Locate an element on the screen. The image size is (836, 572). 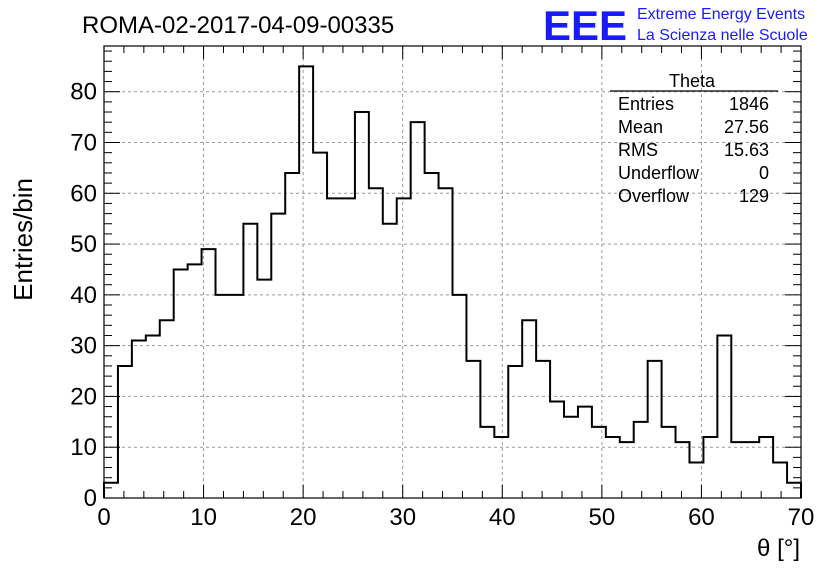
eee-logo-mark: EEE is located at coordinates (585, 25).